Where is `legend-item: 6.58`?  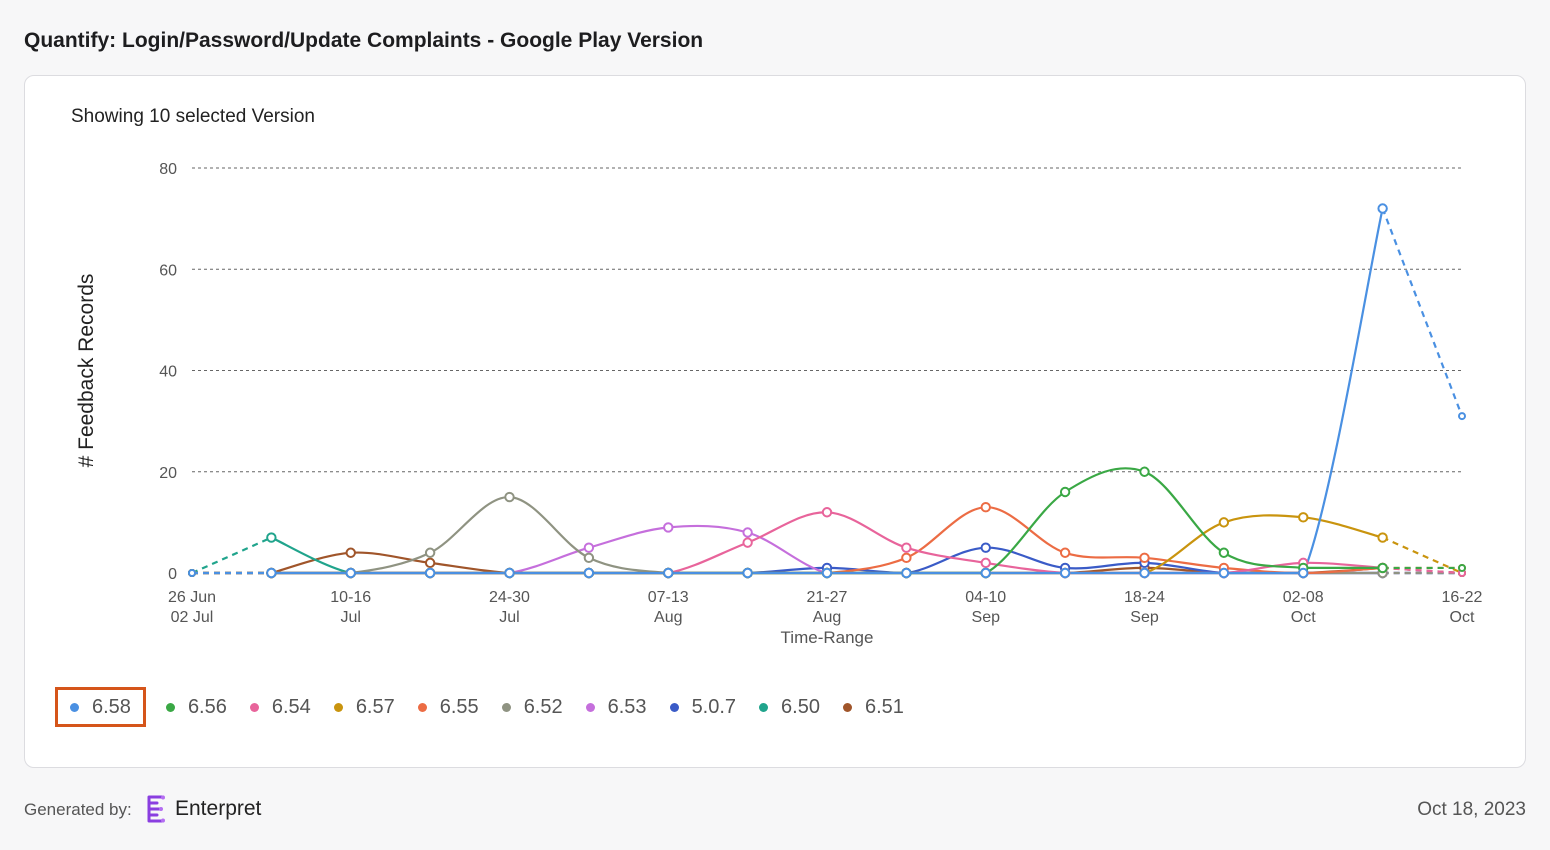 legend-item: 6.58 is located at coordinates (100, 707).